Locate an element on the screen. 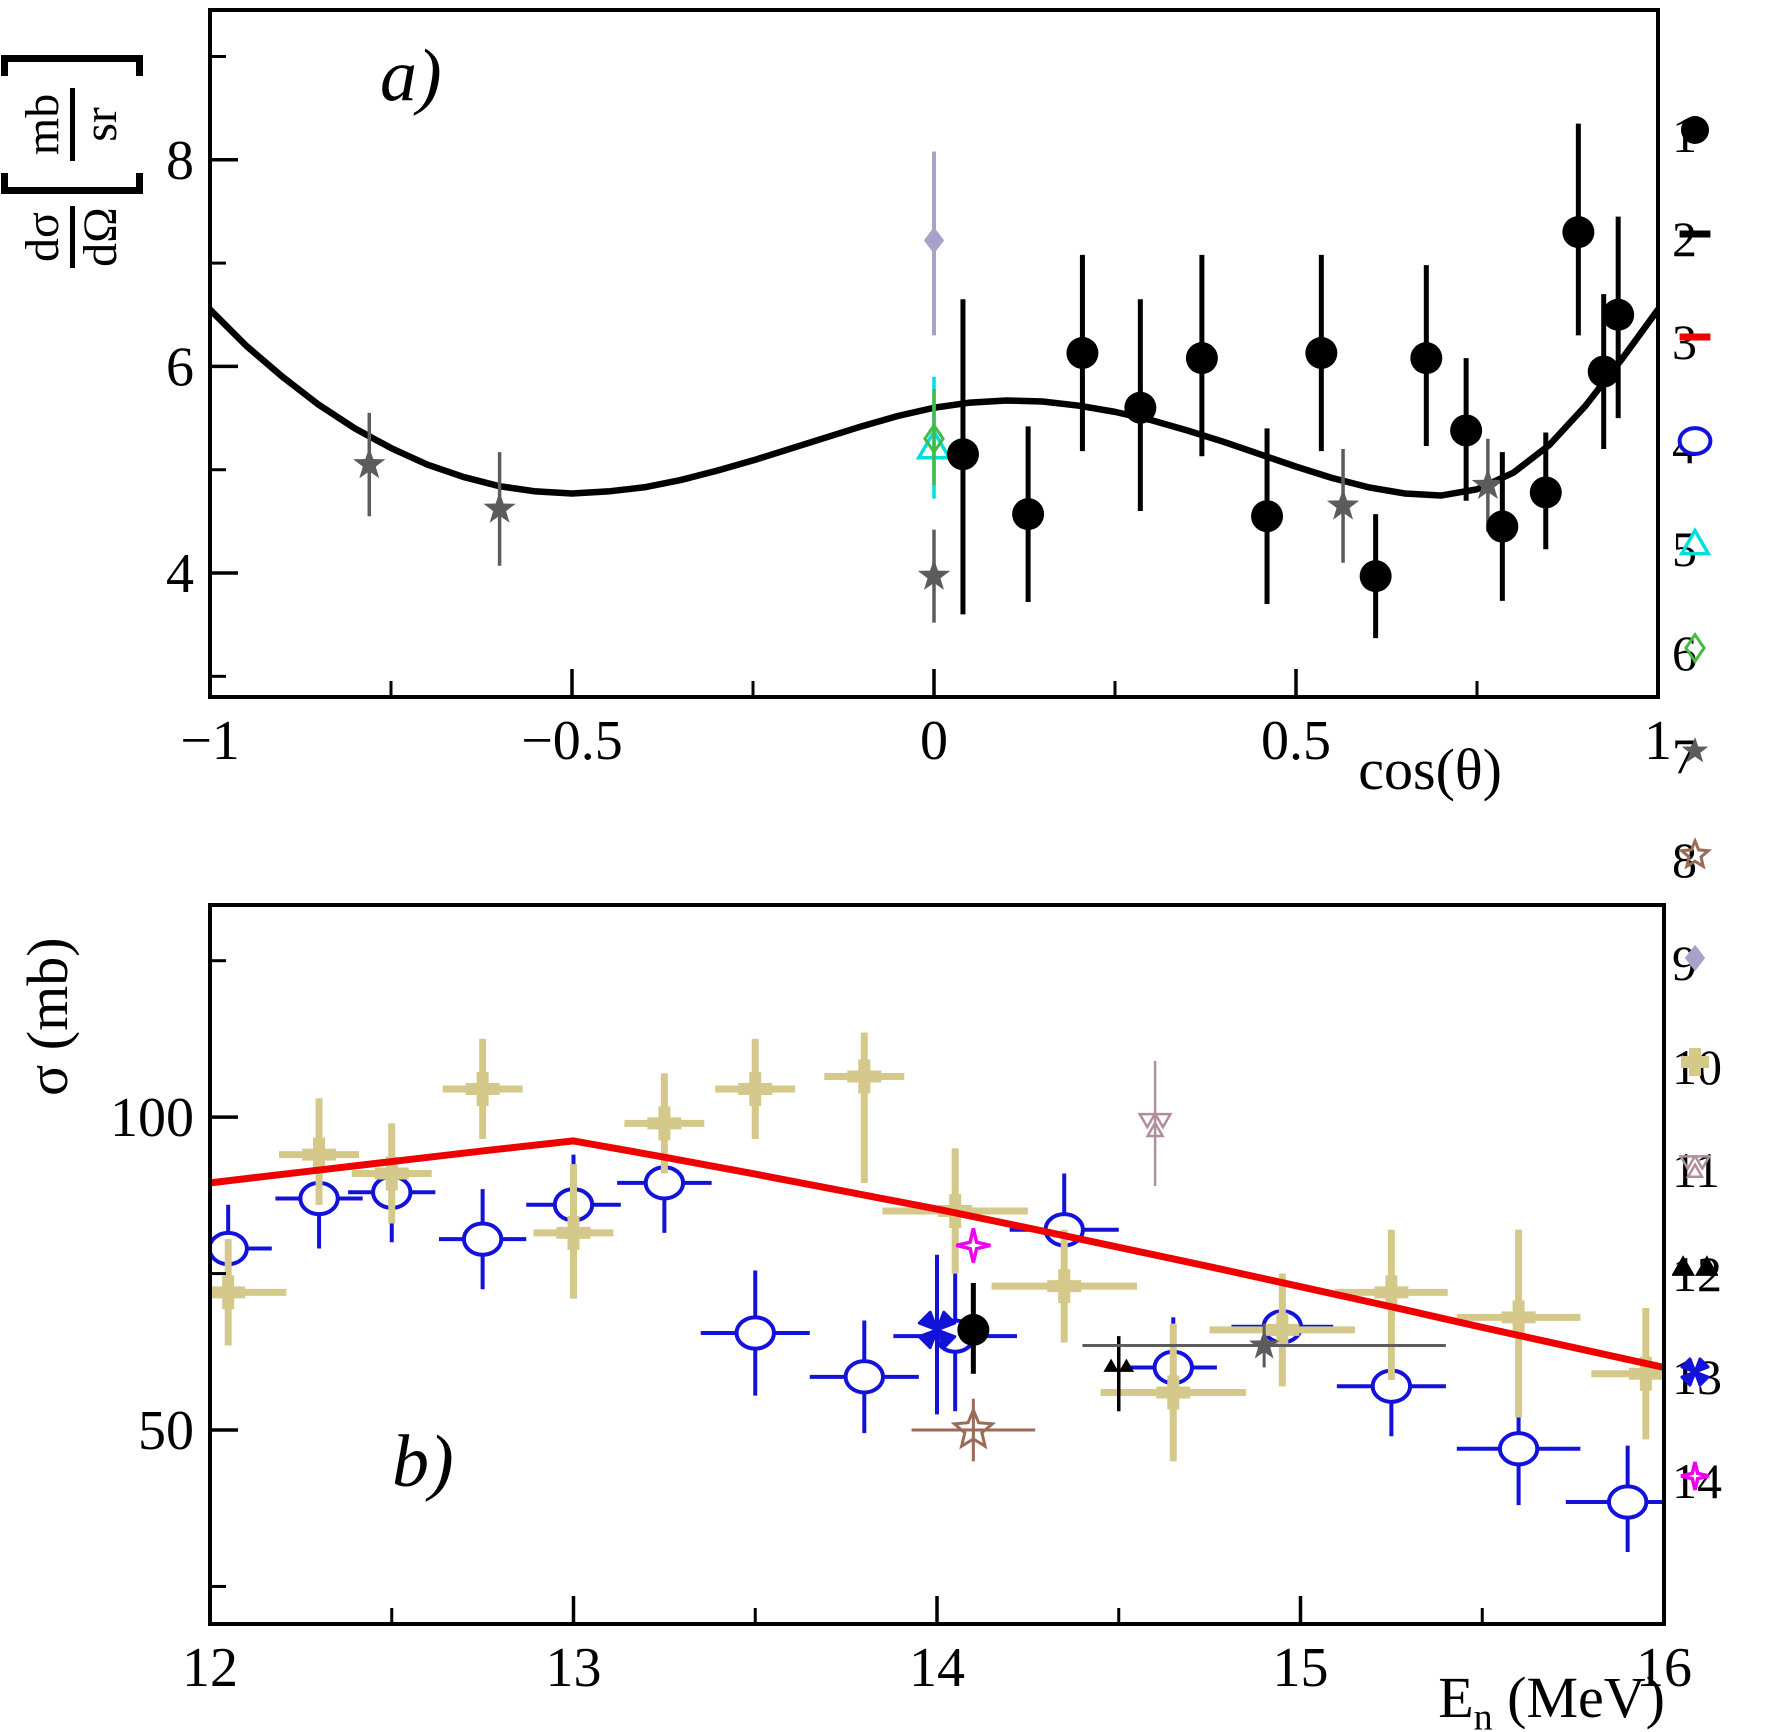  y-tick-label: 6 is located at coordinates (180, 367).